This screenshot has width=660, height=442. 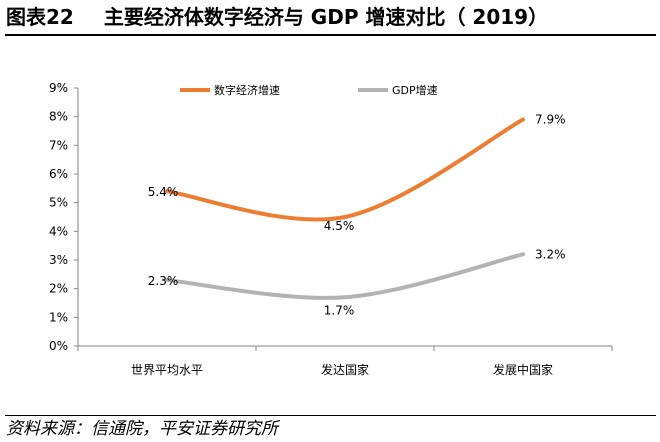 I want to click on y-tick-label: 4%, so click(x=58, y=231).